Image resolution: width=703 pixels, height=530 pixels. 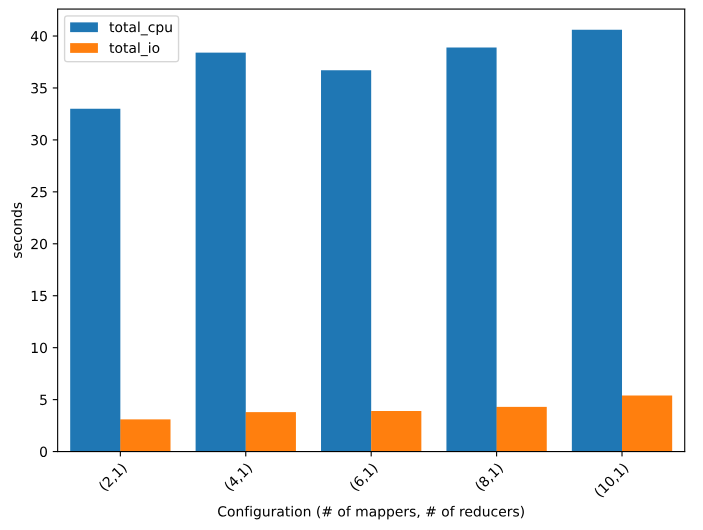 What do you see at coordinates (43, 452) in the screenshot?
I see `y-tick-label: 0` at bounding box center [43, 452].